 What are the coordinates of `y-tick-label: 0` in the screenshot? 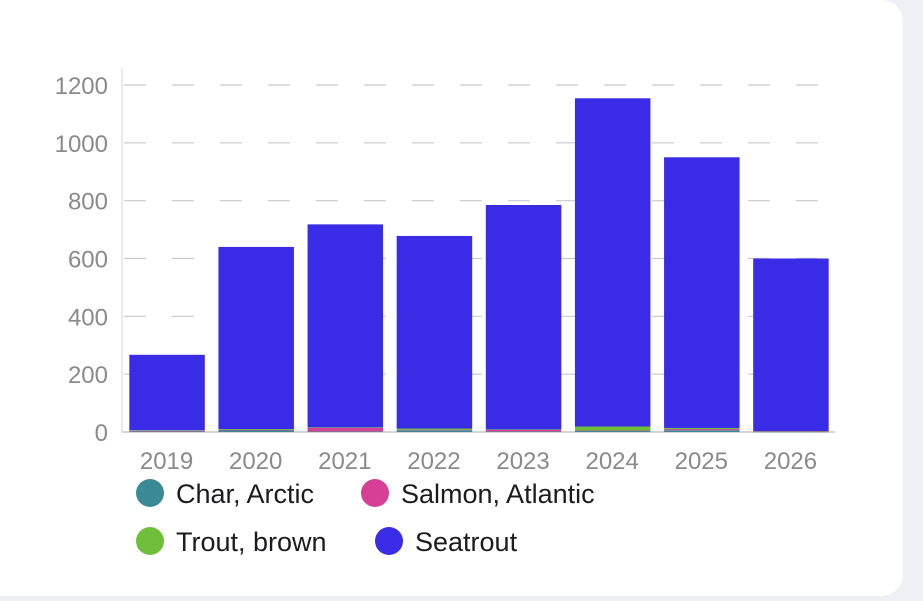 It's located at (101, 433).